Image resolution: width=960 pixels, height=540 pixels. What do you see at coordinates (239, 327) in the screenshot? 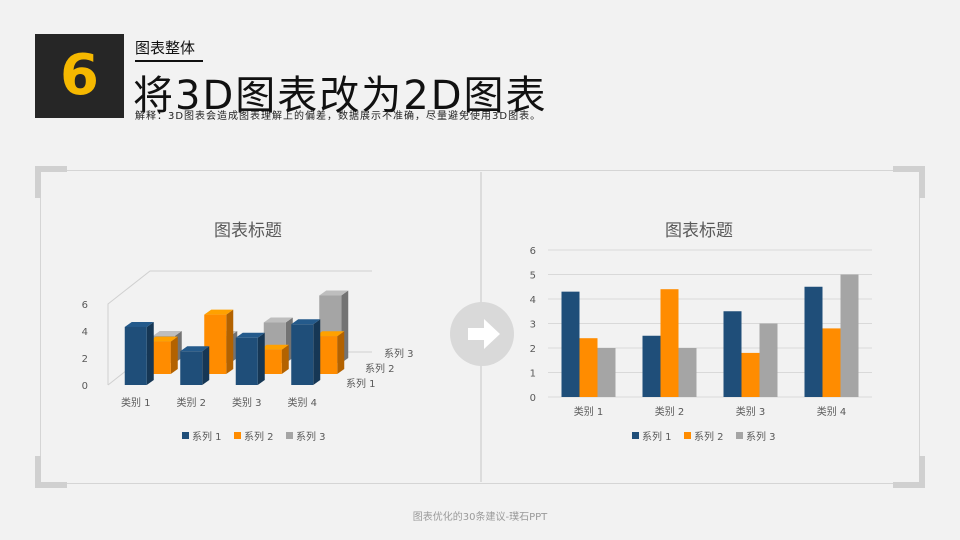
I see `wall-outline` at bounding box center [239, 327].